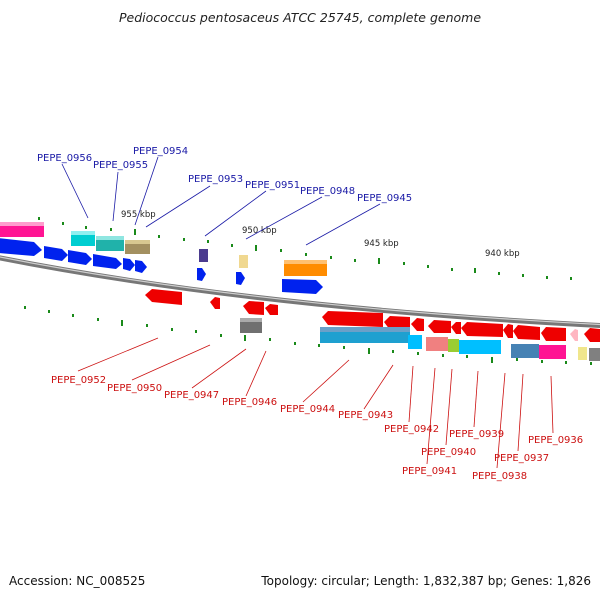  I want to click on gene-label-PEPE_0939: PEPE_0939, so click(476, 434).